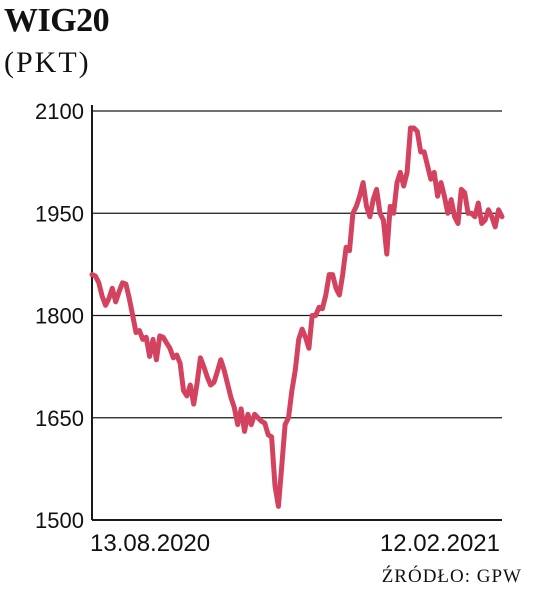  What do you see at coordinates (150, 543) in the screenshot?
I see `x-tick-label-start: 13.08.2020` at bounding box center [150, 543].